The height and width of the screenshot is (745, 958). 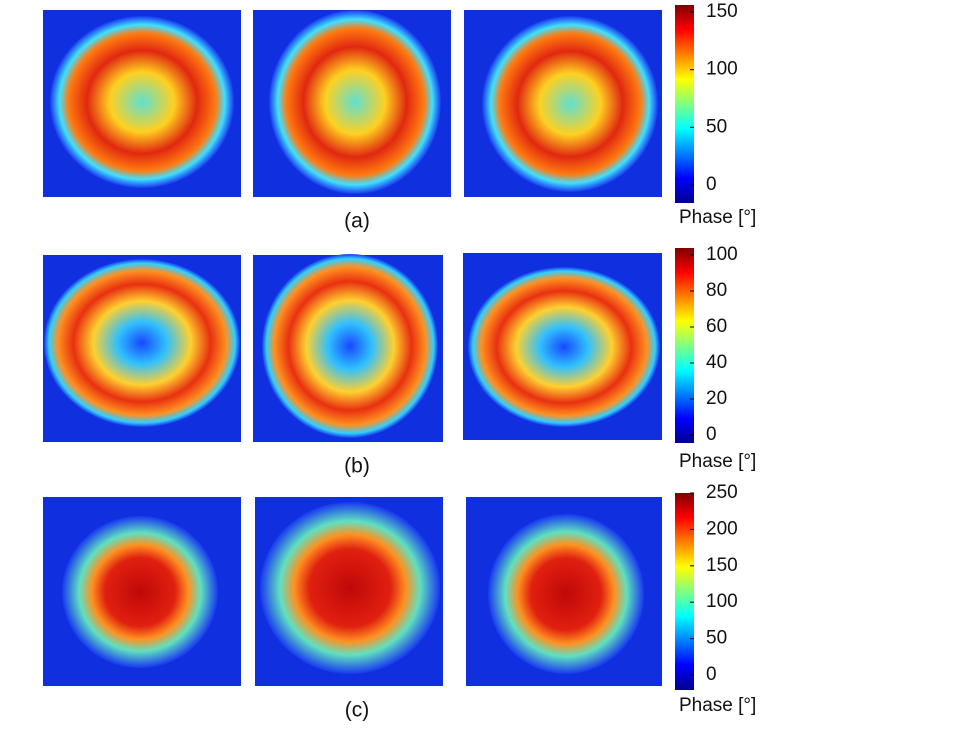 I want to click on colorbar-tick-label: 40, so click(x=716, y=362).